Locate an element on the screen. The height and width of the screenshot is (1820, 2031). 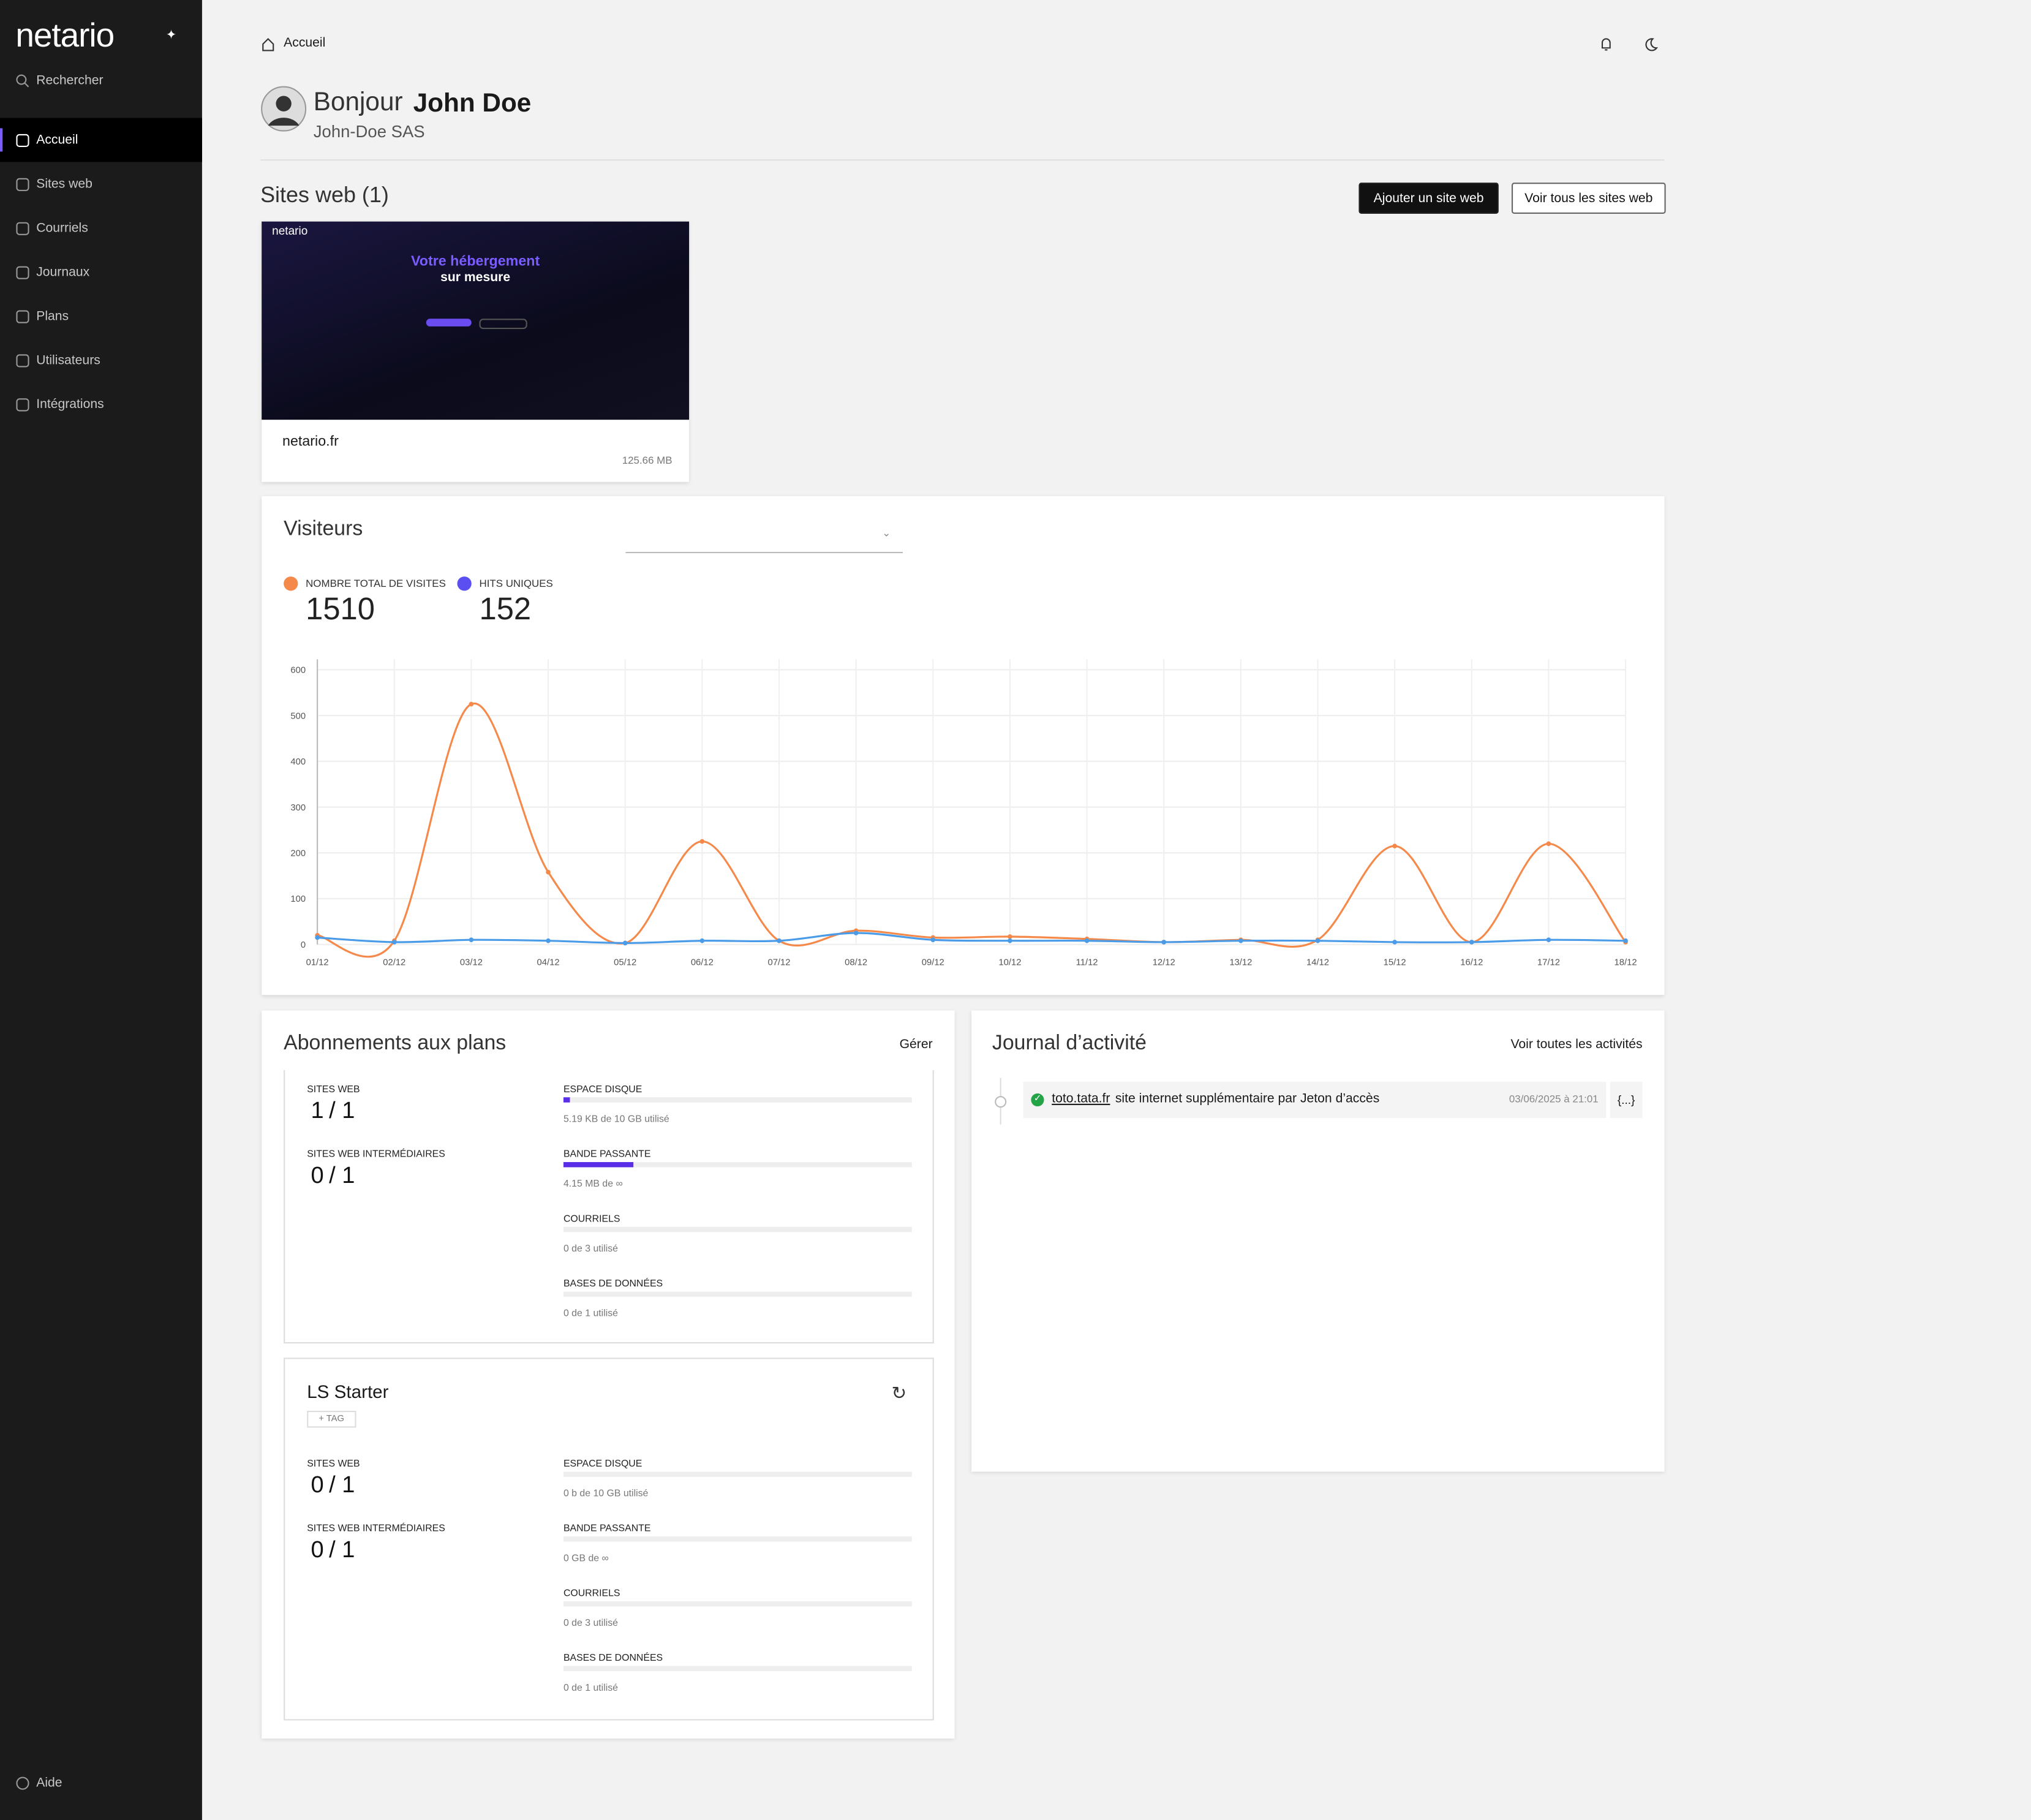
y-tick-label: 600 is located at coordinates (298, 671).